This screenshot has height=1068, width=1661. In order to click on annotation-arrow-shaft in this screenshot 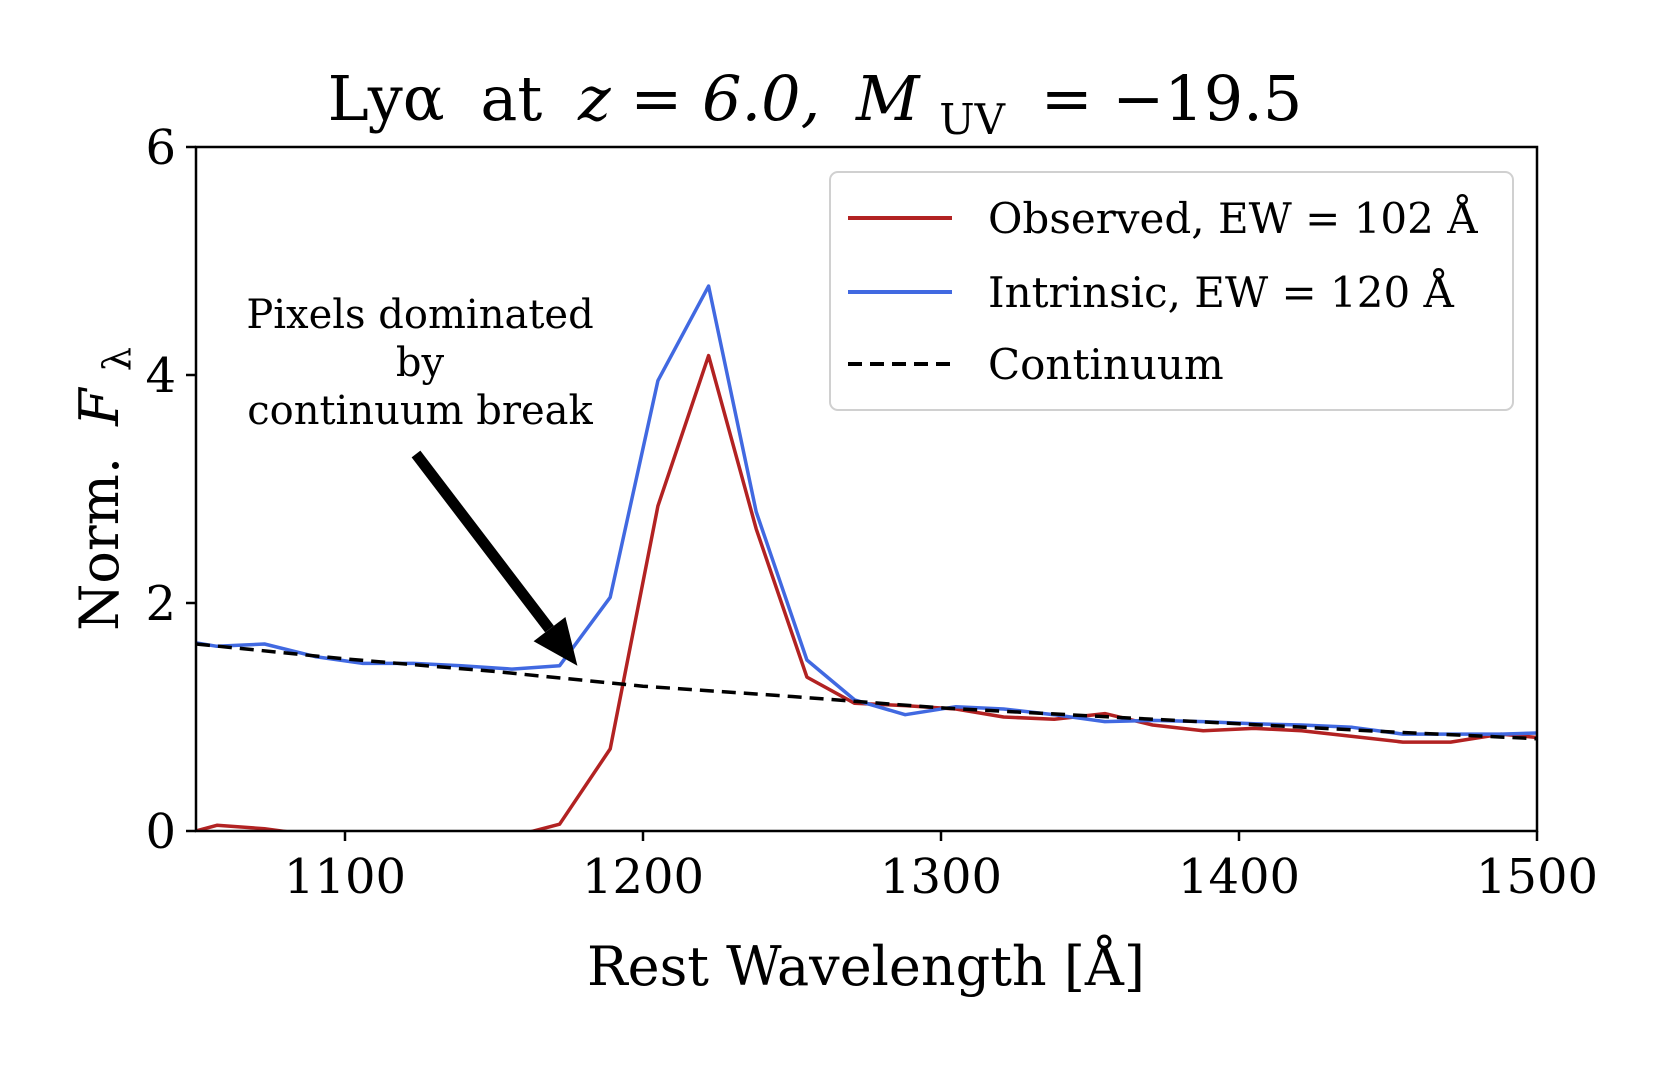, I will do `click(482, 541)`.